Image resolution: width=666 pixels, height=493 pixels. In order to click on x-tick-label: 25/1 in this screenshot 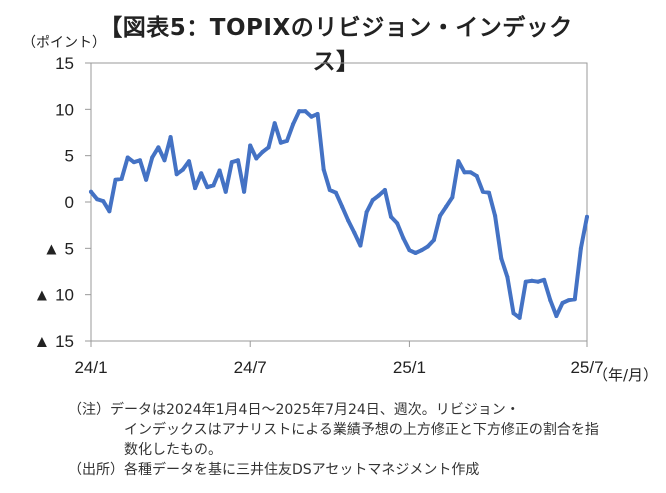, I will do `click(409, 367)`.